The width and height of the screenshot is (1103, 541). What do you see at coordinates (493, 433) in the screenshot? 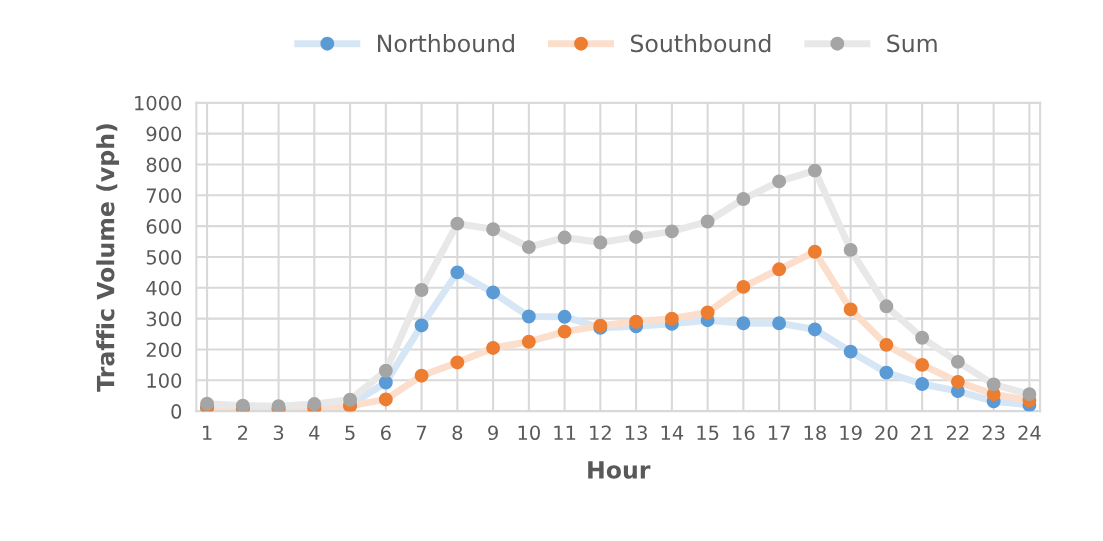
I see `x-tick-label: 9` at bounding box center [493, 433].